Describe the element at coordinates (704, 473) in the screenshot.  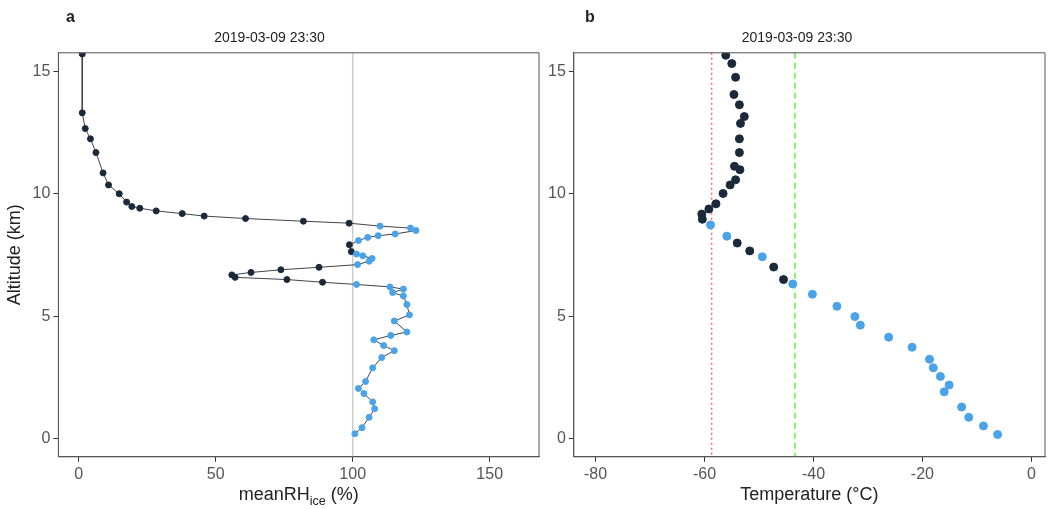
I see `x-tick-label: -60` at that location.